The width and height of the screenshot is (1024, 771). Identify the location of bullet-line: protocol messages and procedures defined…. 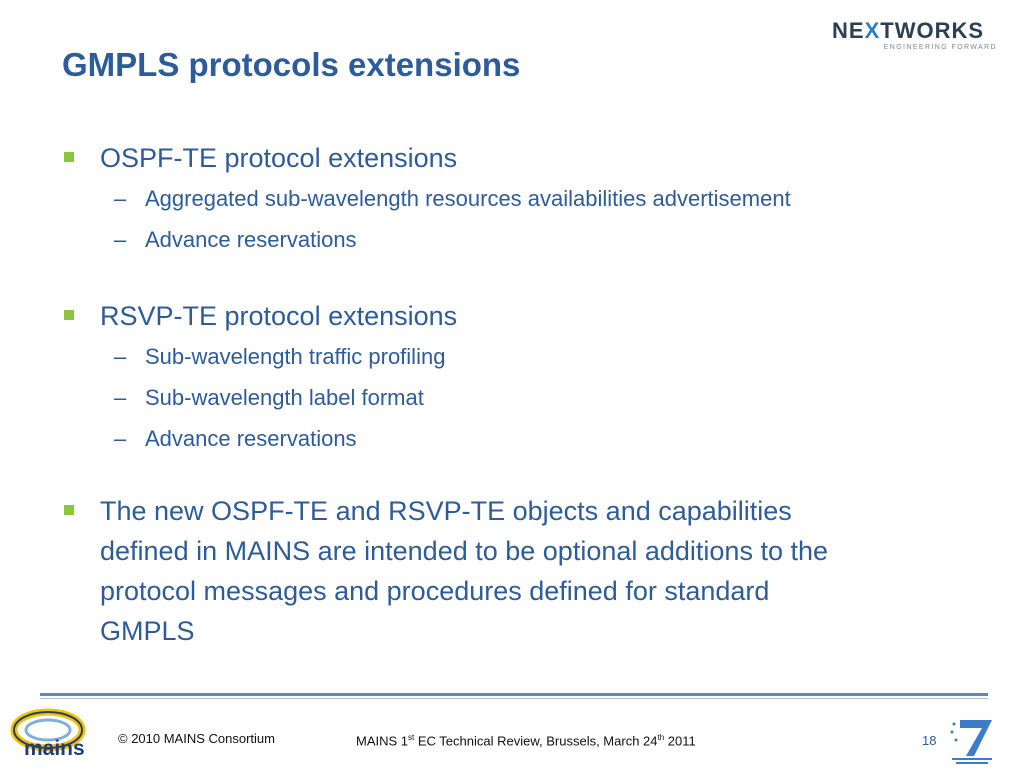
(435, 591).